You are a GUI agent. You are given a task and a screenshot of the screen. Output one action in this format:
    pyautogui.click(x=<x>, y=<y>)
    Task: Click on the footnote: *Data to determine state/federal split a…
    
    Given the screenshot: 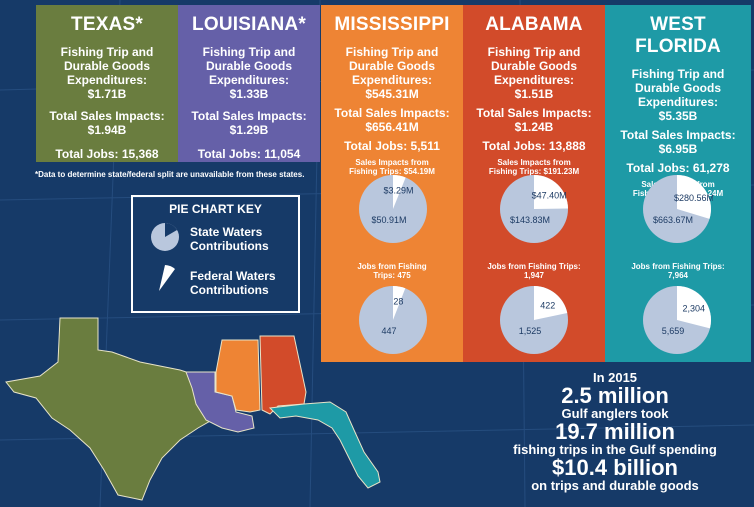 What is the action you would take?
    pyautogui.click(x=170, y=174)
    